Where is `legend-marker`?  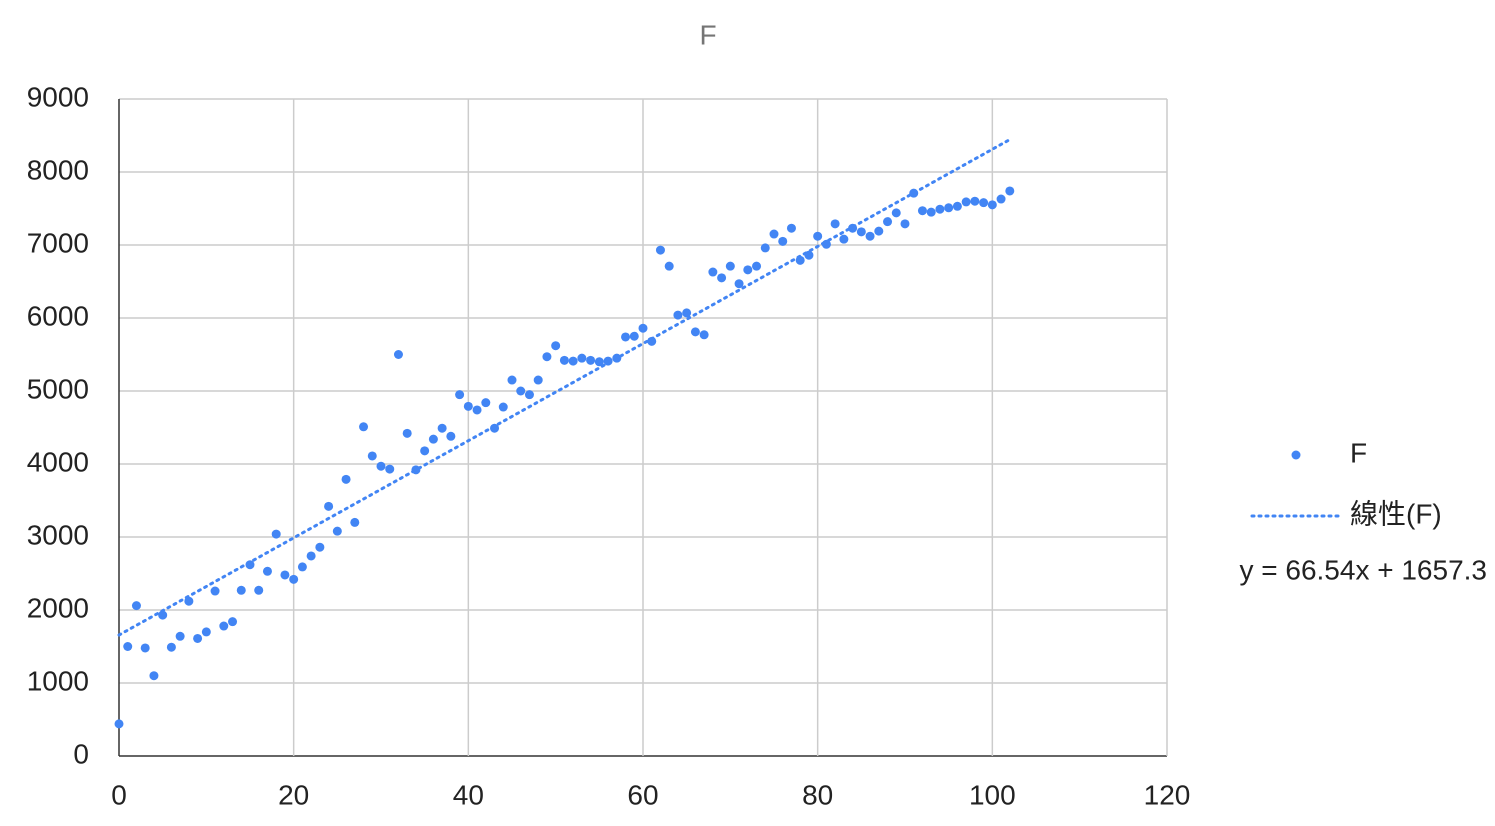
legend-marker is located at coordinates (1296, 455).